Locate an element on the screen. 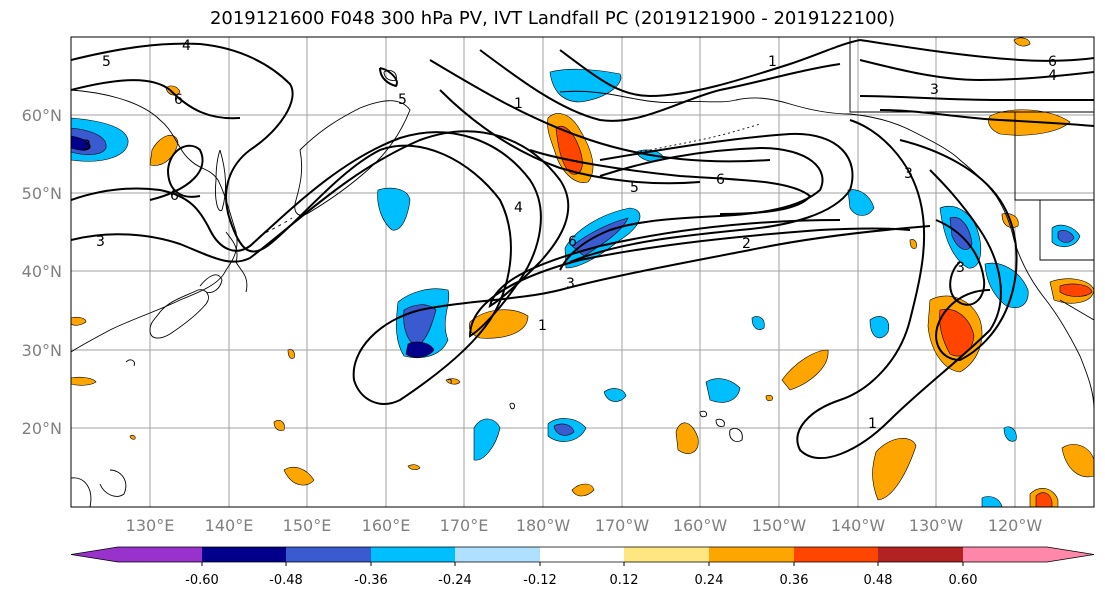  lon-label: 120°W is located at coordinates (1015, 525).